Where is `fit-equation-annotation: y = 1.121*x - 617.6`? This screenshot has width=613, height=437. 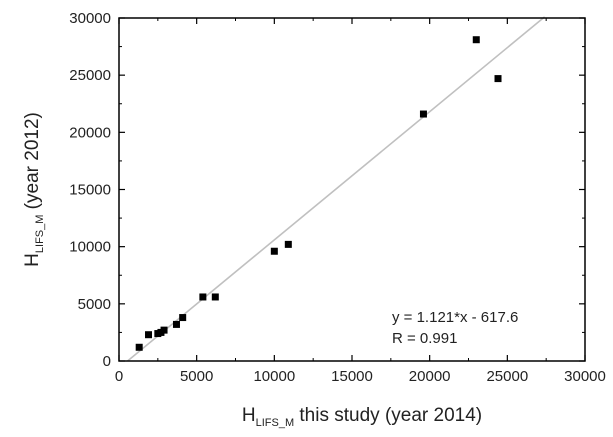 fit-equation-annotation: y = 1.121*x - 617.6 is located at coordinates (455, 317).